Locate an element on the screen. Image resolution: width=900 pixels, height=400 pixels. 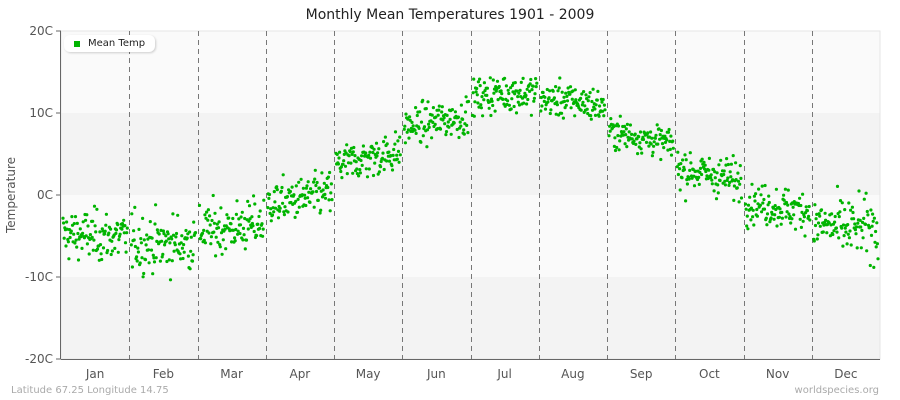
x-tick-label: Oct is located at coordinates (709, 374).